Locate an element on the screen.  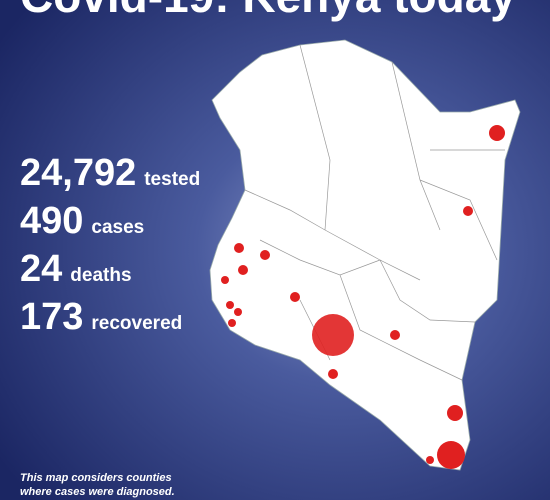
stat: 173 recovered is located at coordinates (101, 317).